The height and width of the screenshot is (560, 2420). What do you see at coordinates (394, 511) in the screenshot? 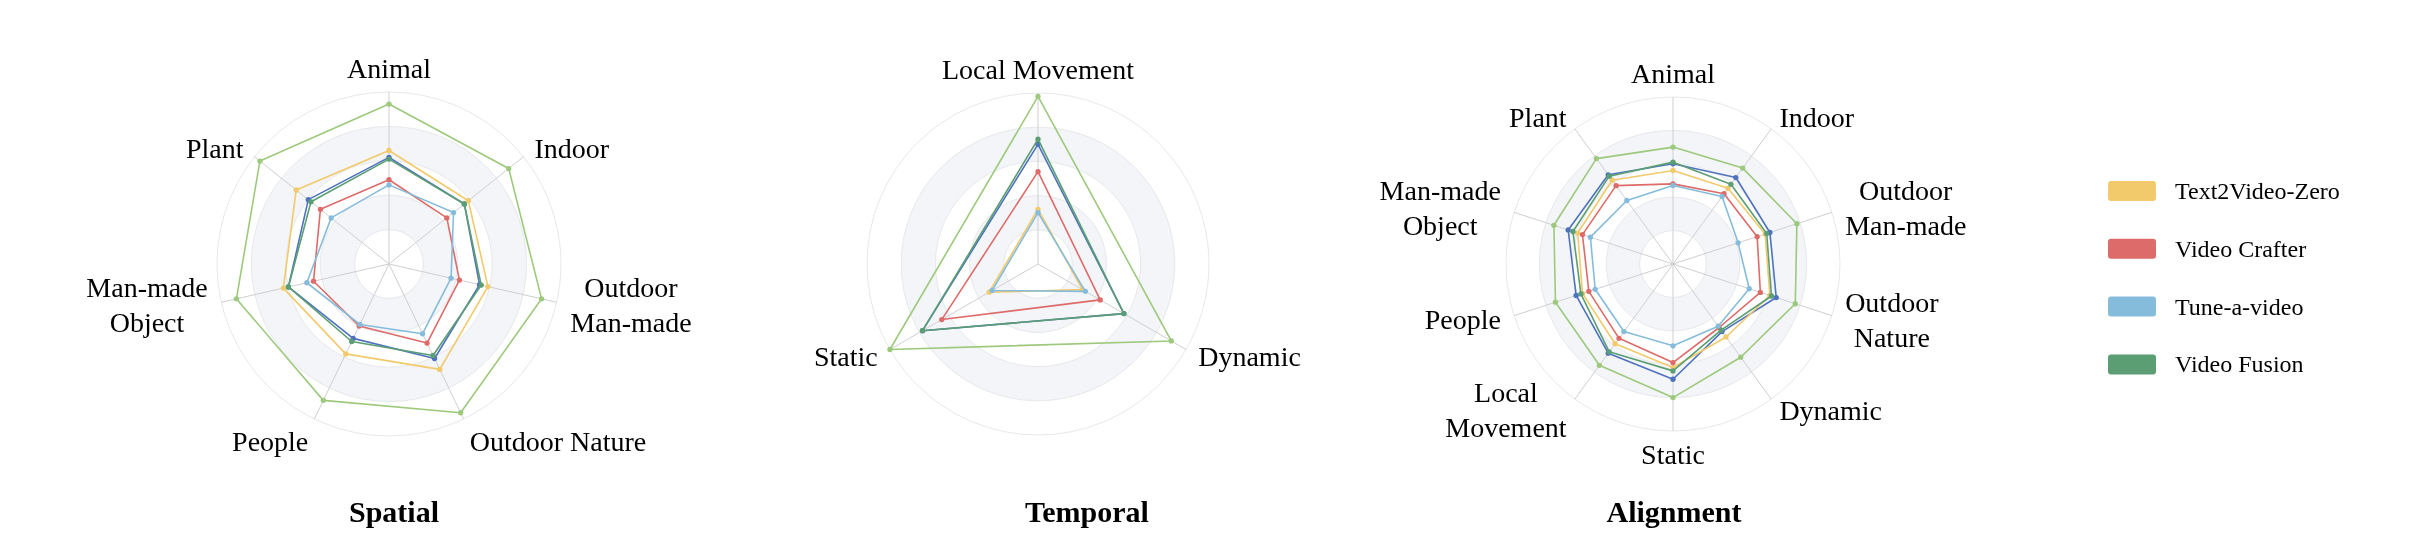
I see `text: Spatial` at bounding box center [394, 511].